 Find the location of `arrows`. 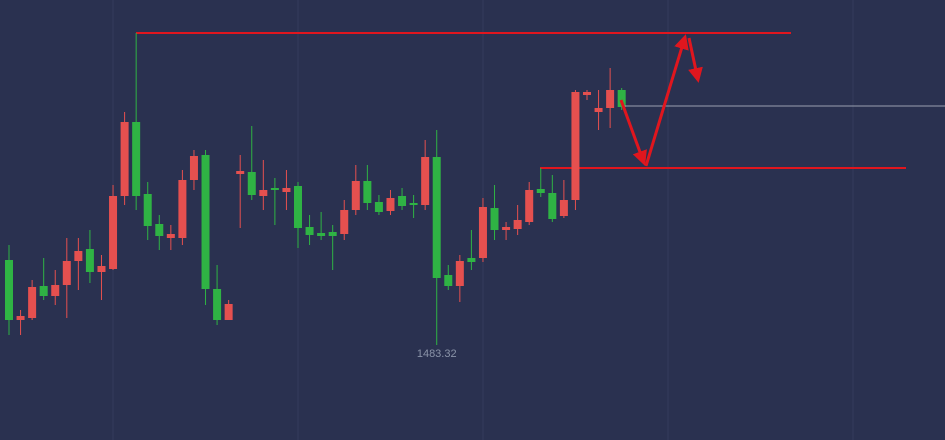

arrows is located at coordinates (661, 100).